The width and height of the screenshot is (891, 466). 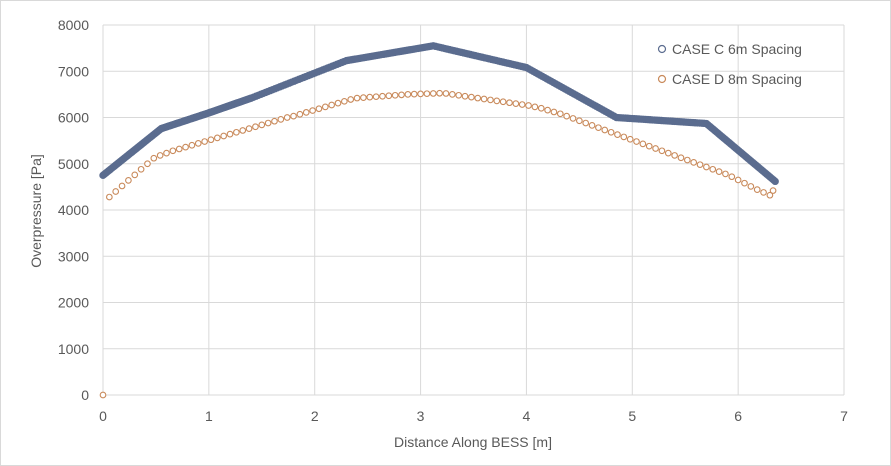 What do you see at coordinates (473, 442) in the screenshot?
I see `x-axis-title: Distance Along BESS [m]` at bounding box center [473, 442].